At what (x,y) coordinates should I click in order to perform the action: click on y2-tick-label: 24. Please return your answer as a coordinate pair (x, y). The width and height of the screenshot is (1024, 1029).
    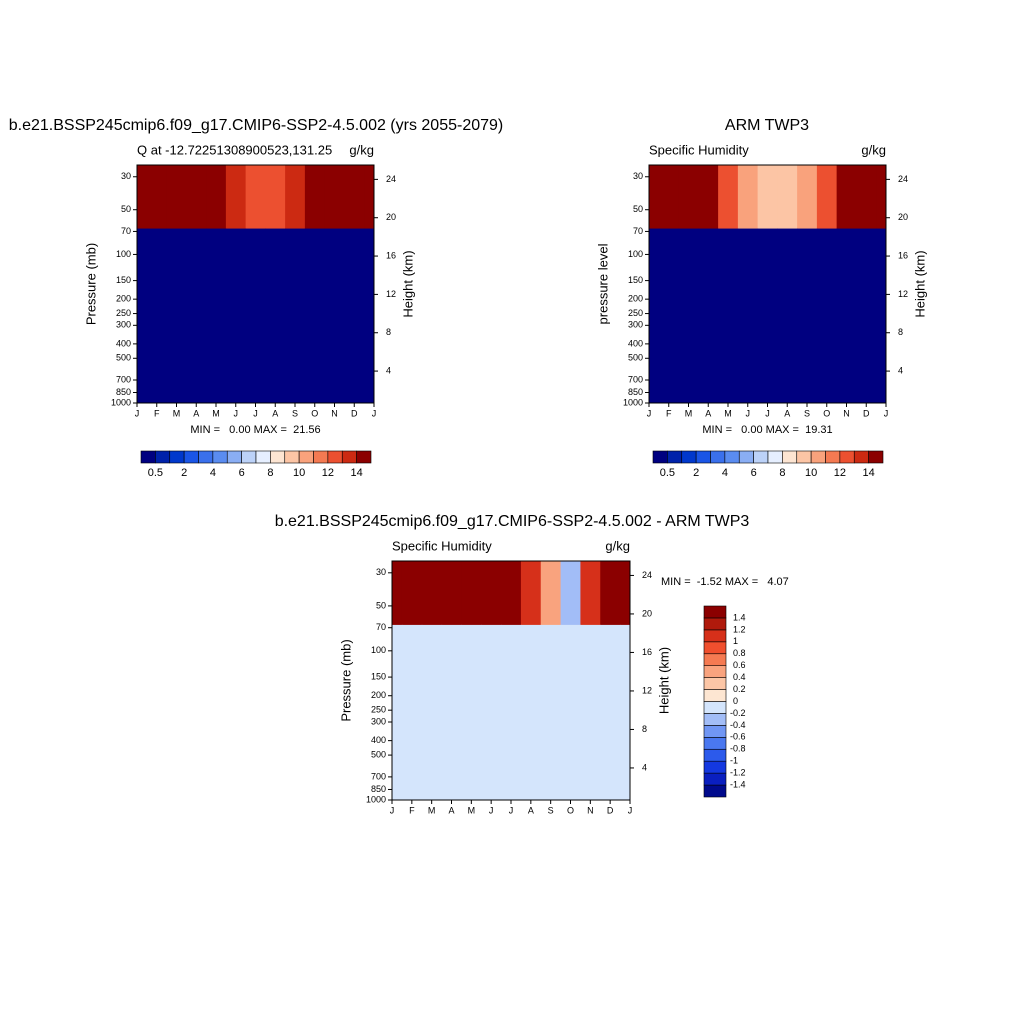
    Looking at the image, I should click on (903, 179).